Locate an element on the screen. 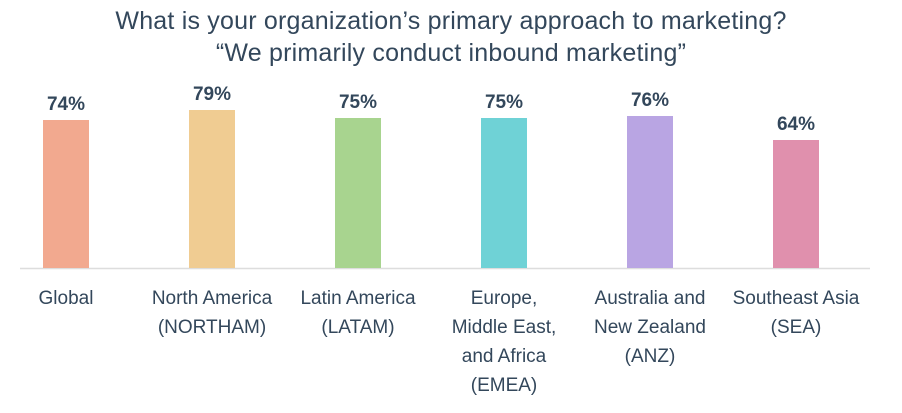  data-label: 74% is located at coordinates (66, 104).